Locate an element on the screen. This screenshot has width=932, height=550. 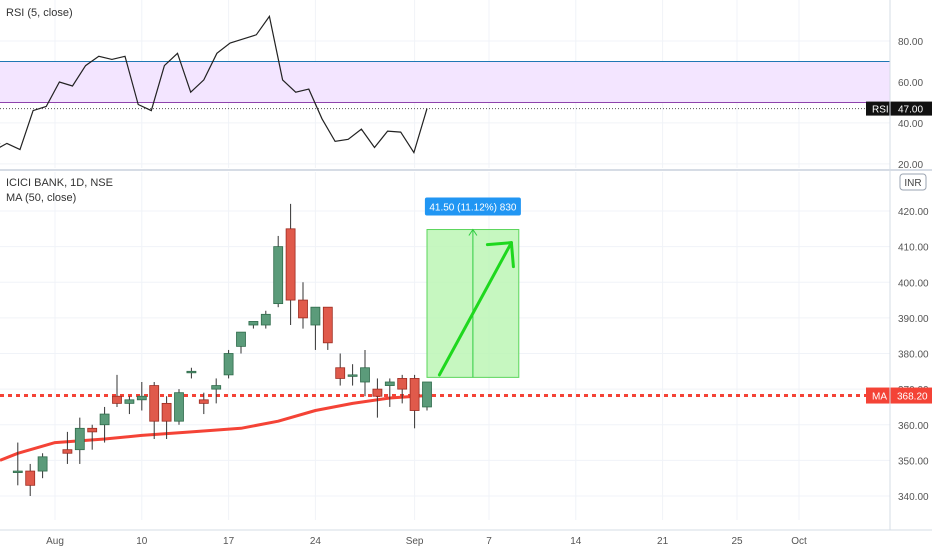
projection-arrowhead is located at coordinates (473, 232).